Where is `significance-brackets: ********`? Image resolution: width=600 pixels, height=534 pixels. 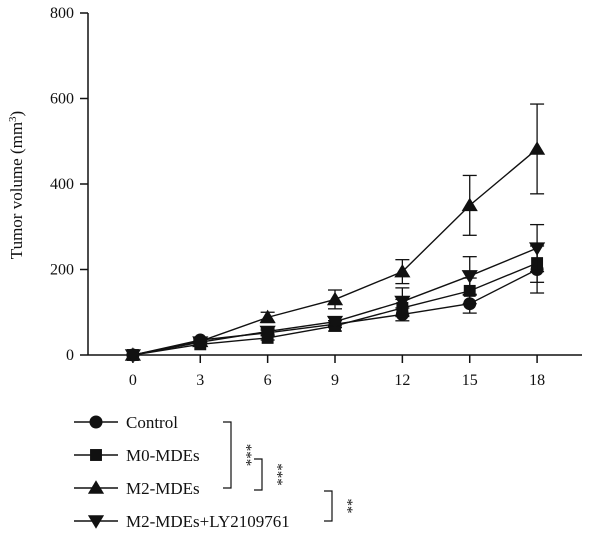
significance-brackets: ******** is located at coordinates (289, 471).